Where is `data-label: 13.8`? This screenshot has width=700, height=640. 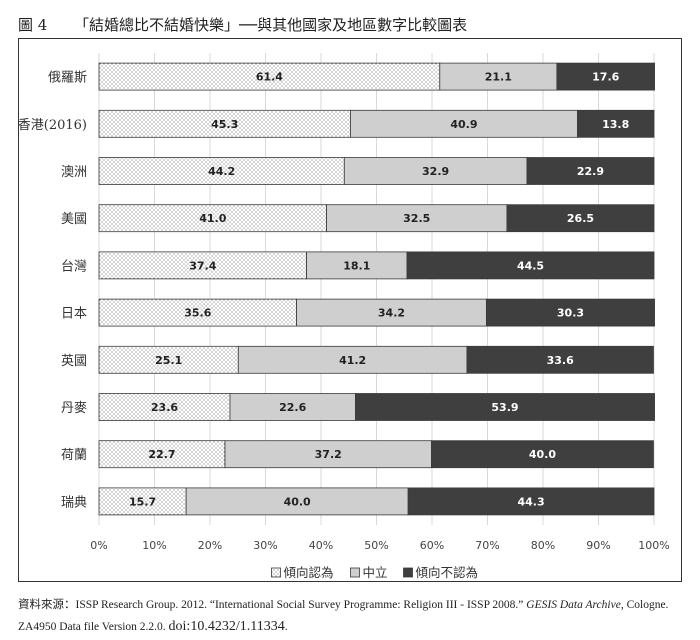
data-label: 13.8 is located at coordinates (615, 124).